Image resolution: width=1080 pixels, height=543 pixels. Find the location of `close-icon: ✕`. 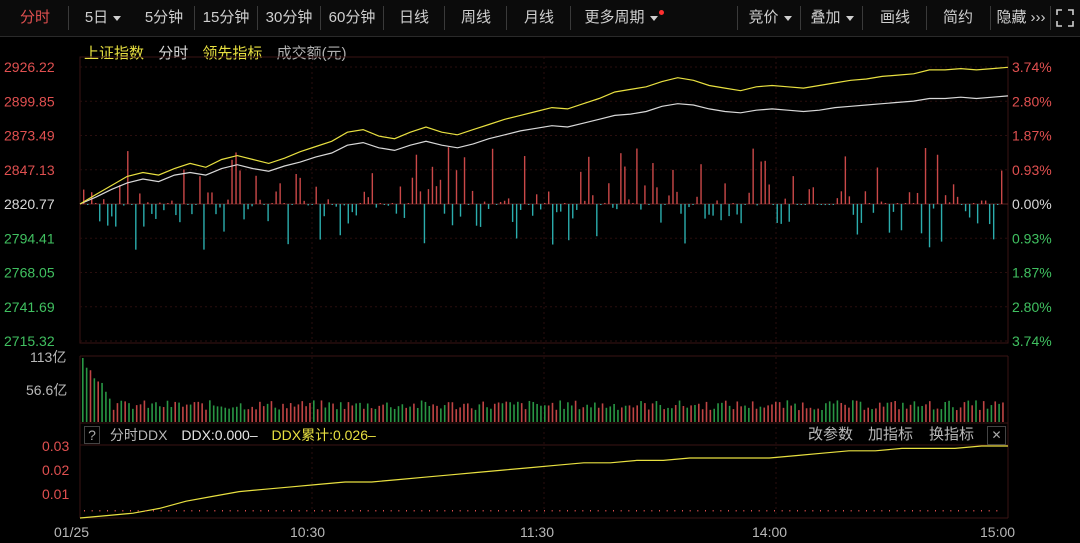

close-icon: ✕ is located at coordinates (996, 435).